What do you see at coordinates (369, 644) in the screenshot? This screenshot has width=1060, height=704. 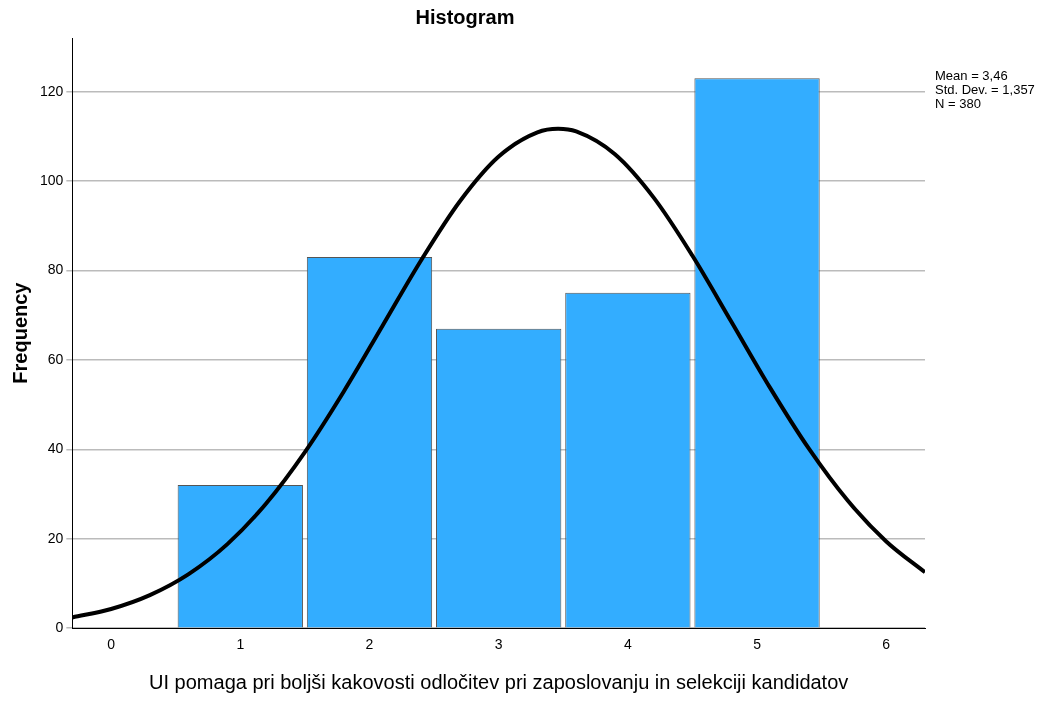 I see `x-tick-label: 2` at bounding box center [369, 644].